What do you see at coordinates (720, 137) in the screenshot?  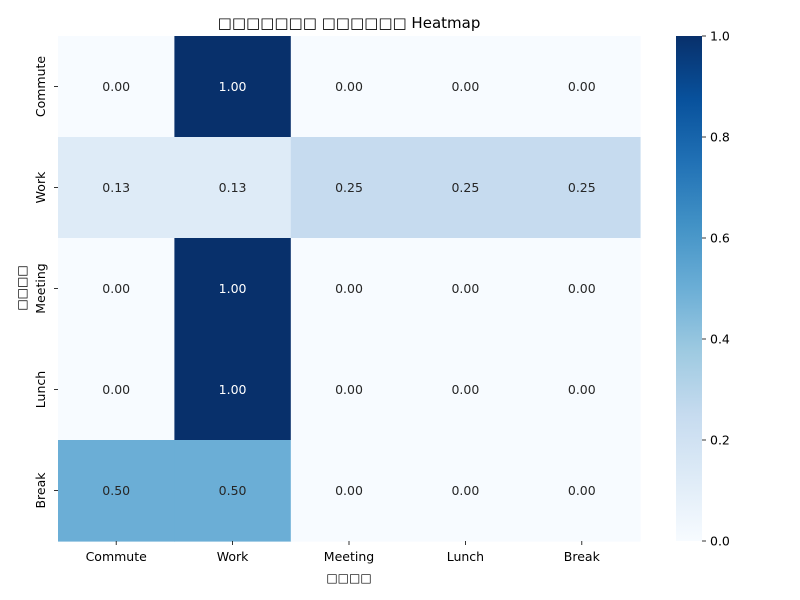 I see `colorbar-tick-label: 0.8` at bounding box center [720, 137].